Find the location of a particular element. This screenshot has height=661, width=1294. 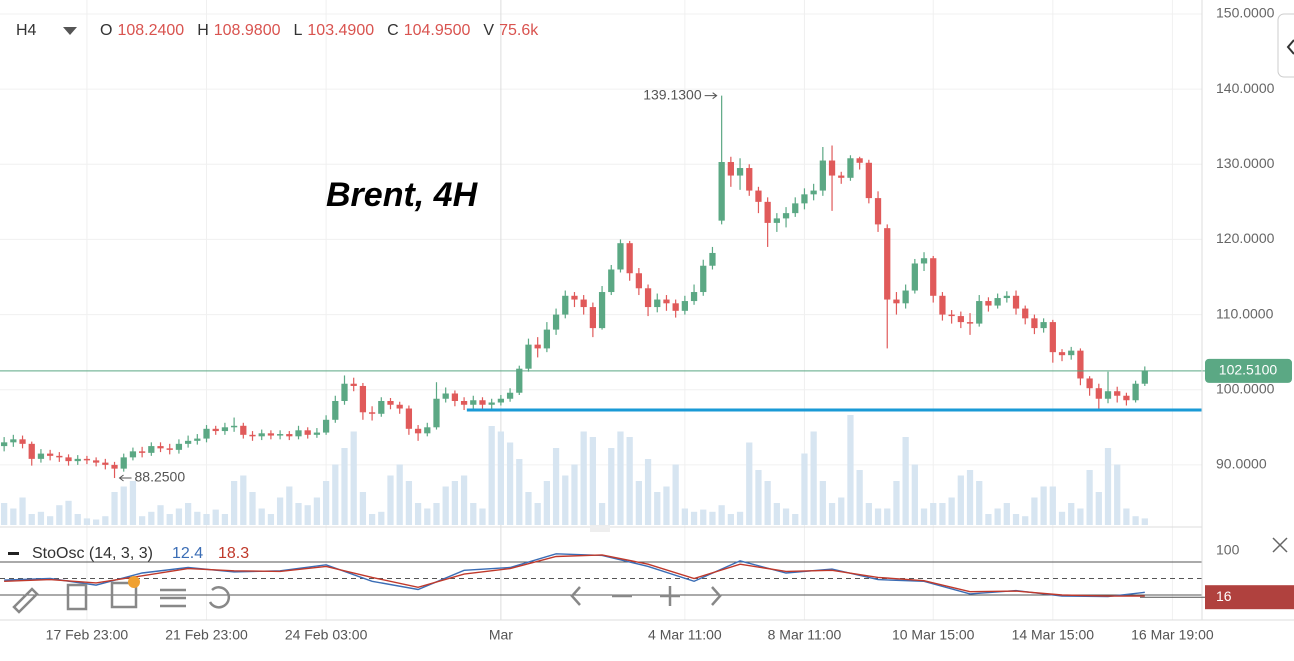

notes-tool is located at coordinates (77, 597).